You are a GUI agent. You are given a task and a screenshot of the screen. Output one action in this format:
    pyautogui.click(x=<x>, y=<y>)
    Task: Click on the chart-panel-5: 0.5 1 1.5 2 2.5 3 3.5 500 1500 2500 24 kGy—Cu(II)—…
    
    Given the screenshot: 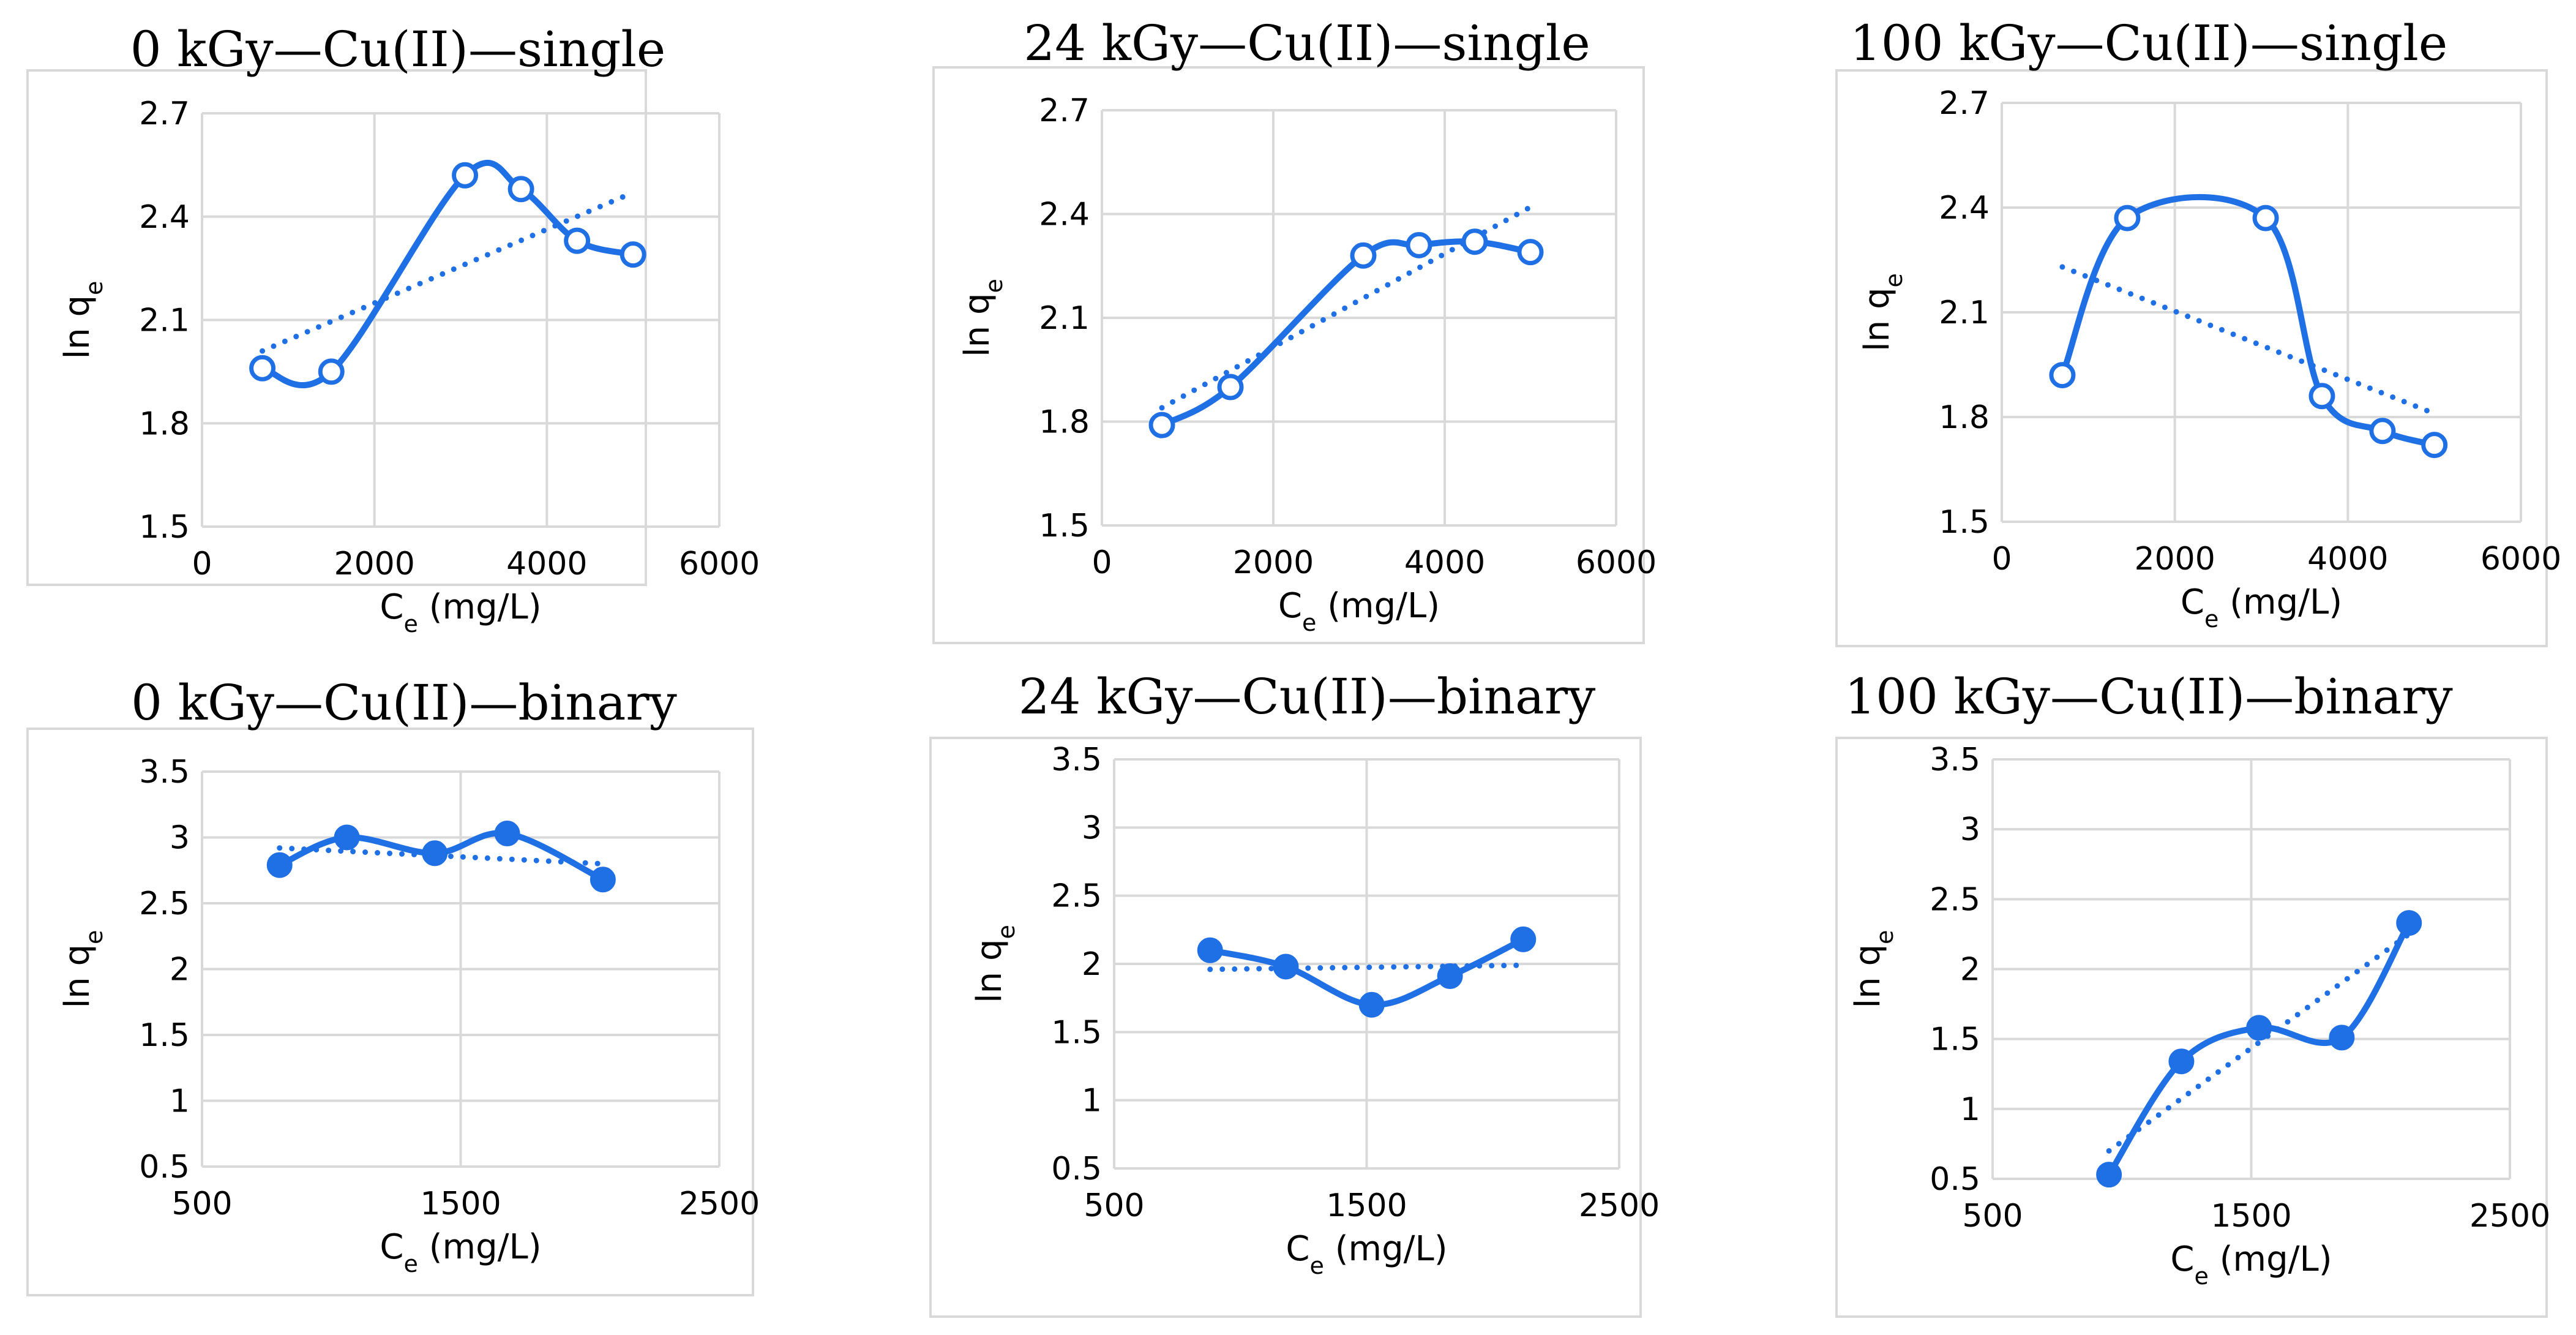 What is the action you would take?
    pyautogui.click(x=1294, y=993)
    